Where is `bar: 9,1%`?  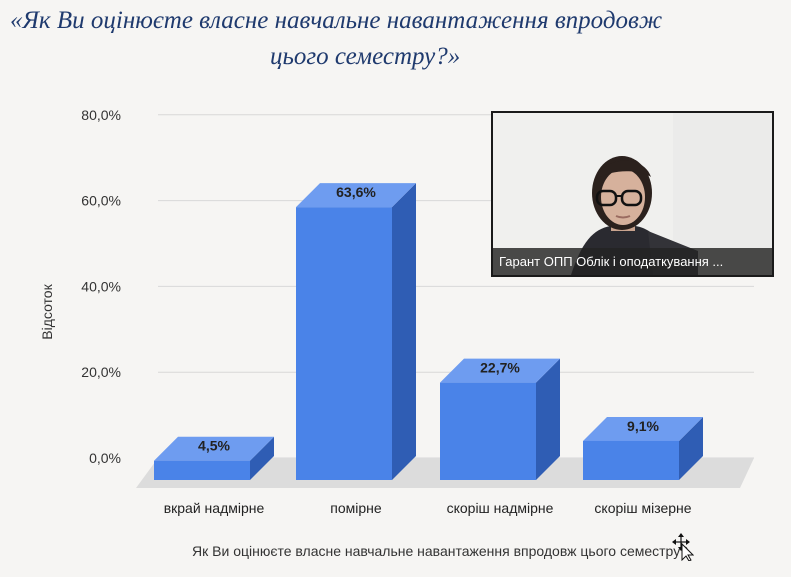 bar: 9,1% is located at coordinates (643, 448).